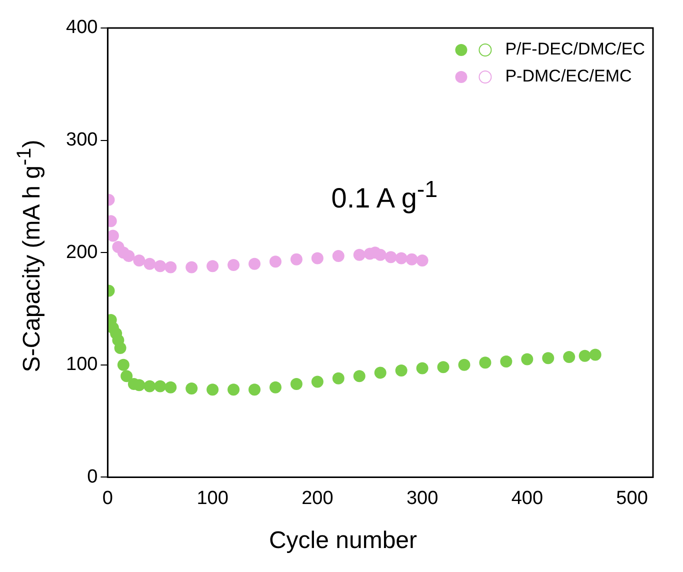  Describe the element at coordinates (384, 195) in the screenshot. I see `annotation: 0.1 A g$^{-1}$` at that location.